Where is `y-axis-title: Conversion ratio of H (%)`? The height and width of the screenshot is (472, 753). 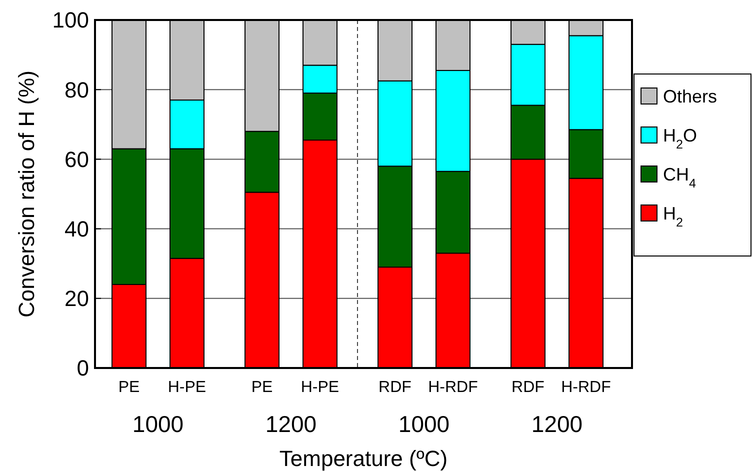 y-axis-title: Conversion ratio of H (%) is located at coordinates (26, 194).